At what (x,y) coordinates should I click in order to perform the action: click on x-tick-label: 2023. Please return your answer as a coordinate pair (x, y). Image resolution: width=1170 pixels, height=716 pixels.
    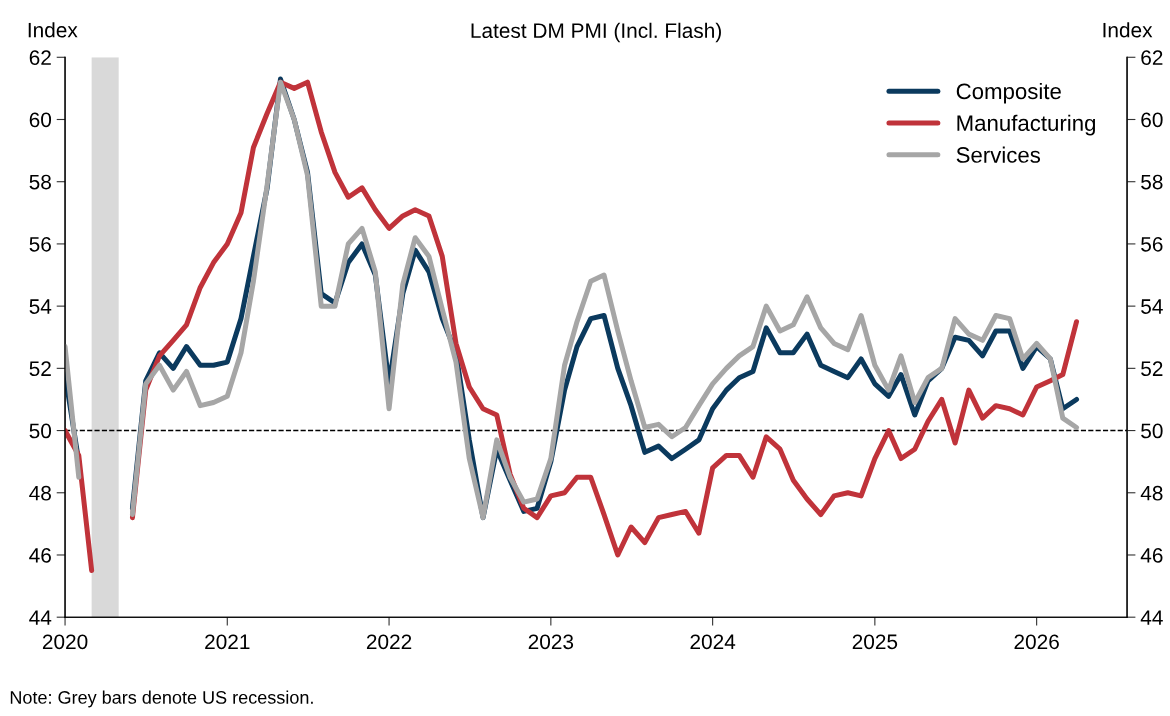
    Looking at the image, I should click on (551, 642).